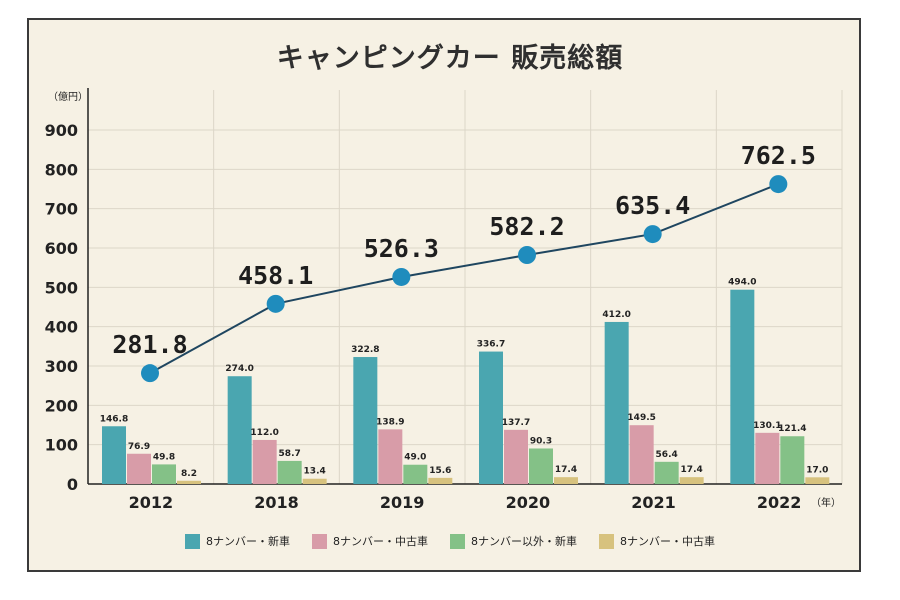 This screenshot has width=900, height=600. Describe the element at coordinates (114, 419) in the screenshot. I see `bar-data-label: 146.8` at that location.